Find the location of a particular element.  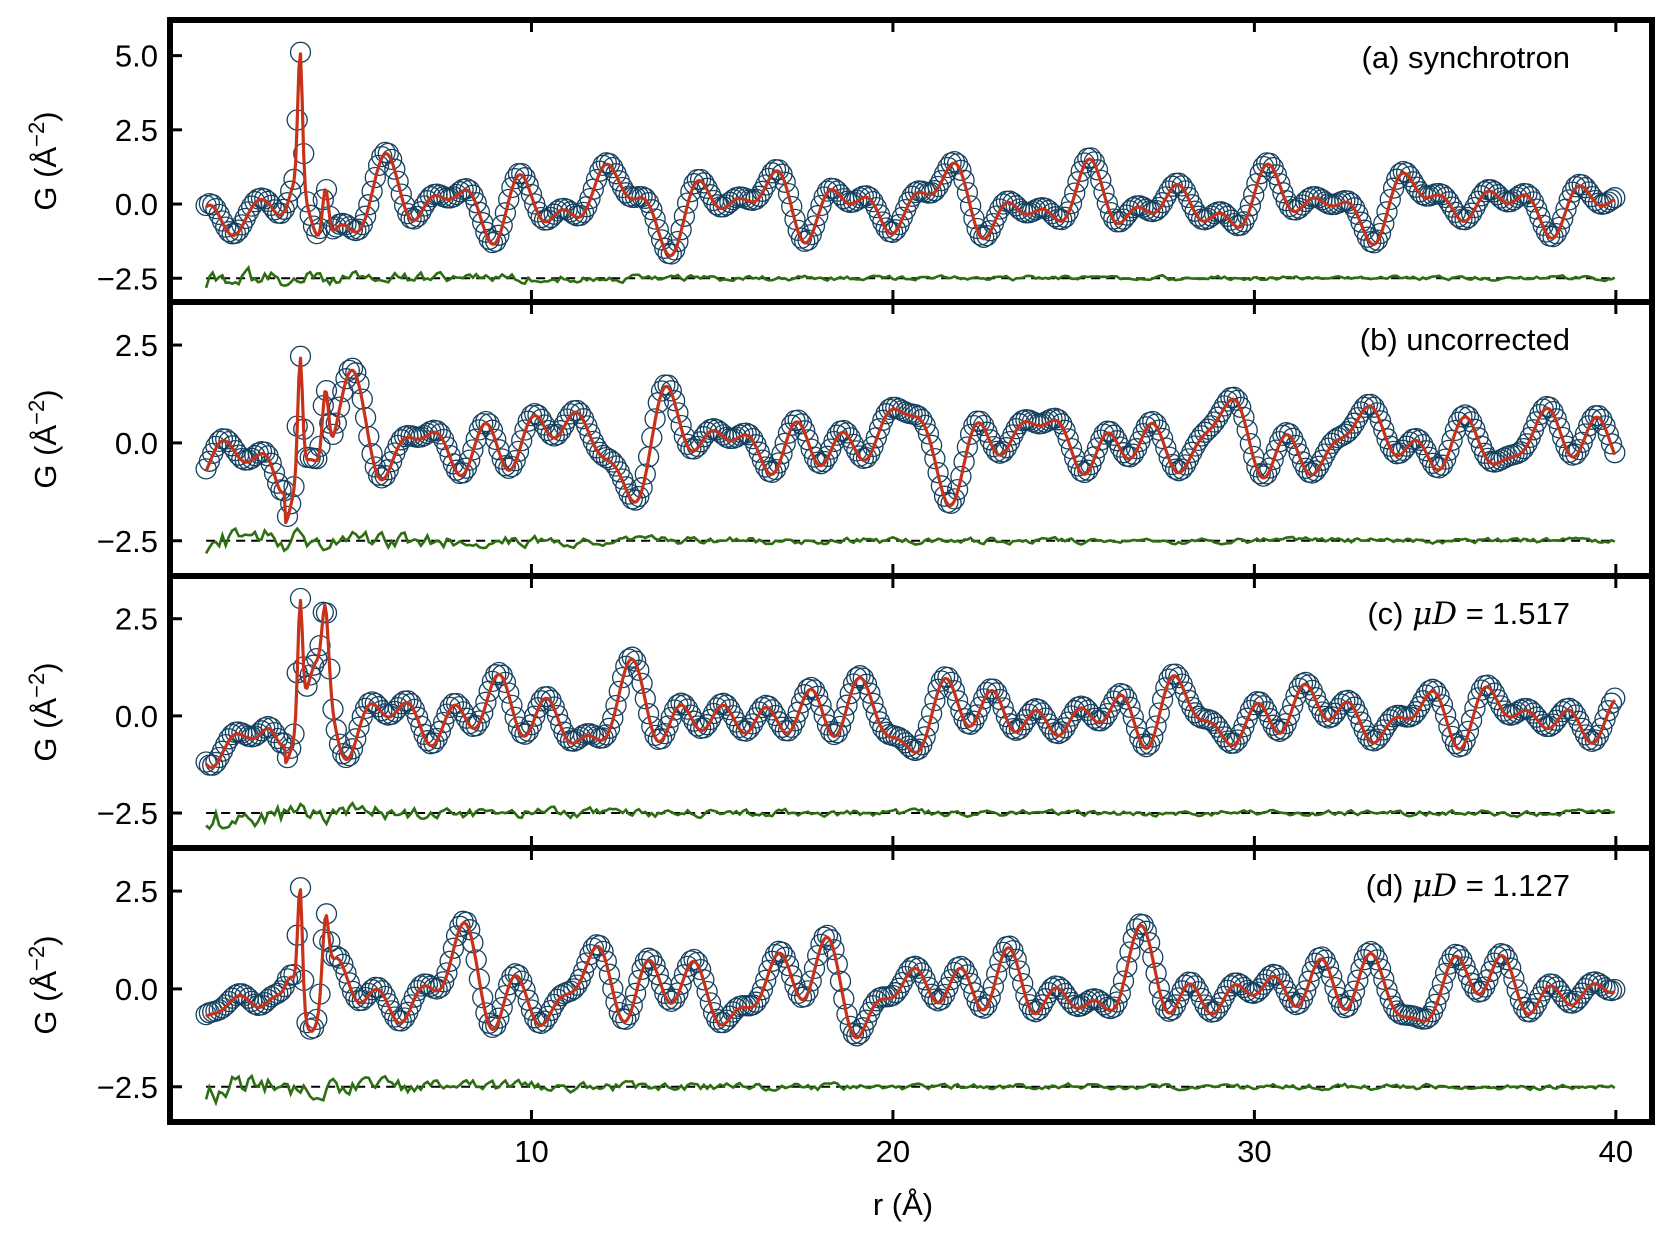

series-calculated is located at coordinates (910, 964).